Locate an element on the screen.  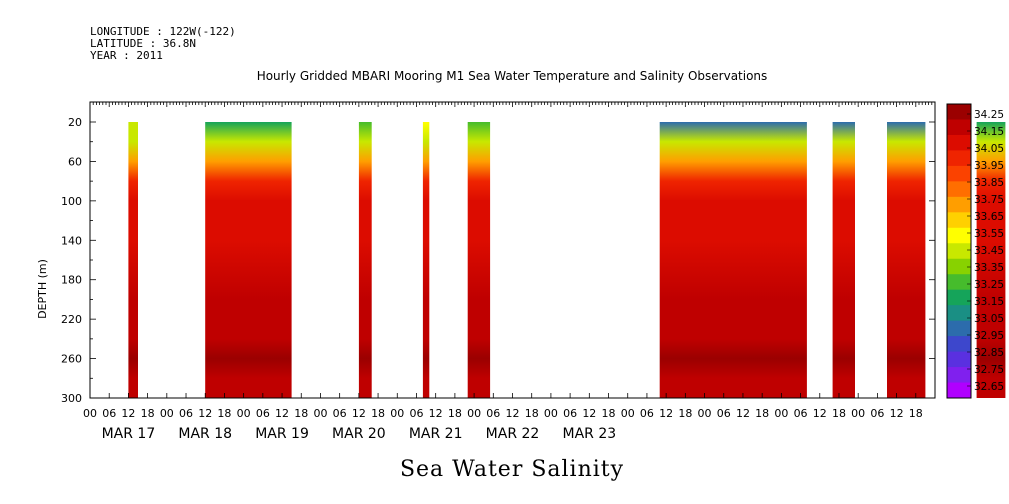
day-label: MAR 22 is located at coordinates (513, 434).